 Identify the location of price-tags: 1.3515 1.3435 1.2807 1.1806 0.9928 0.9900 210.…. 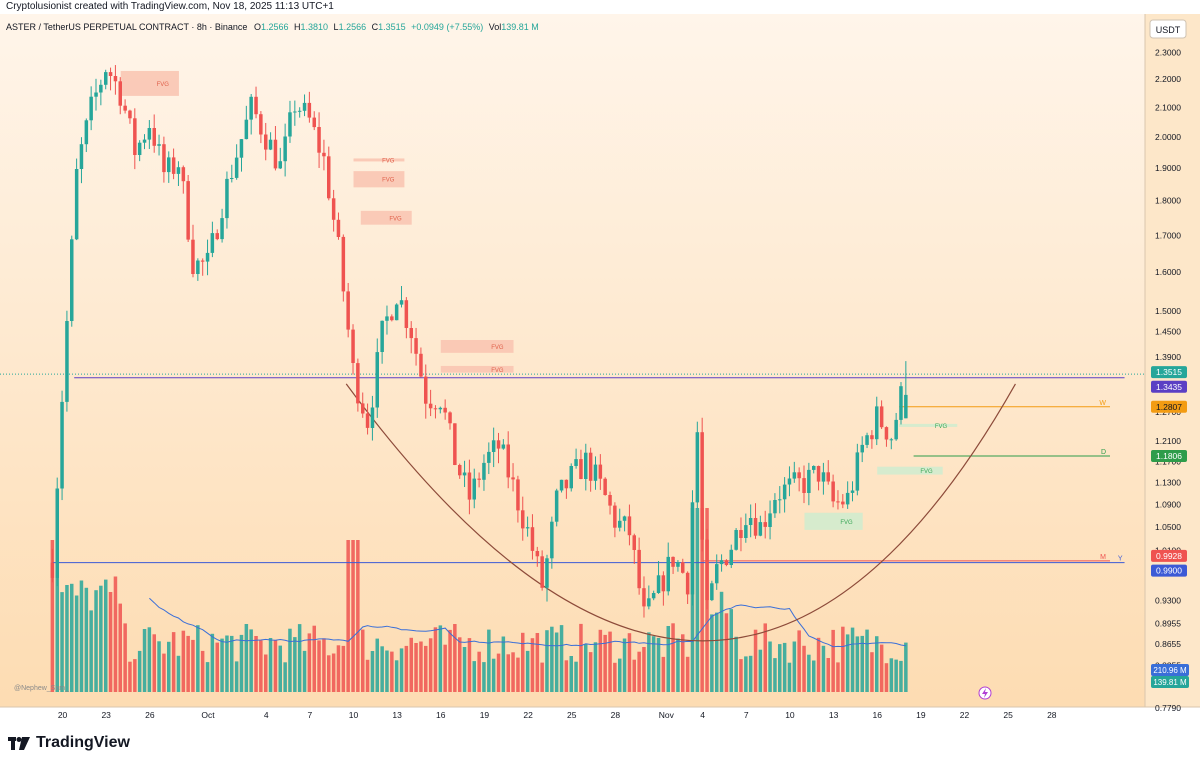
(1170, 527).